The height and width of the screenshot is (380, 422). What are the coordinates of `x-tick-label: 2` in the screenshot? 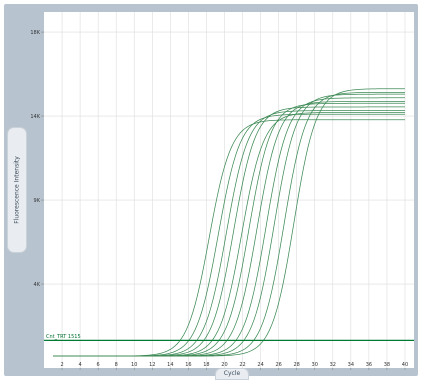 It's located at (61, 365).